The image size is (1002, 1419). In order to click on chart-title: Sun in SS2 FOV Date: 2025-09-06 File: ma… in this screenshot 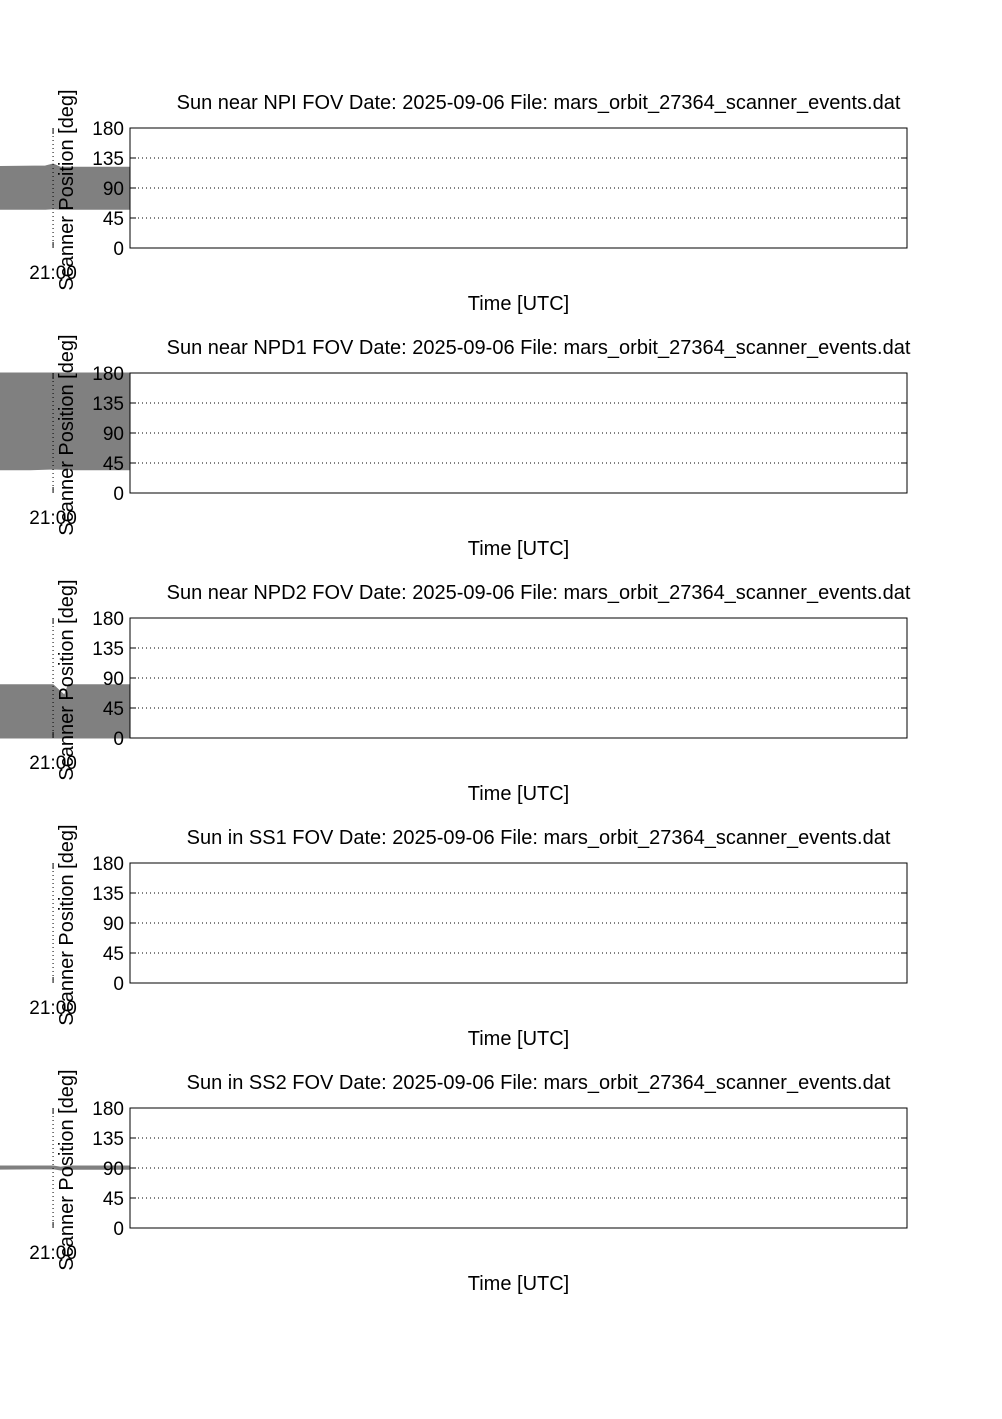, I will do `click(539, 1083)`.